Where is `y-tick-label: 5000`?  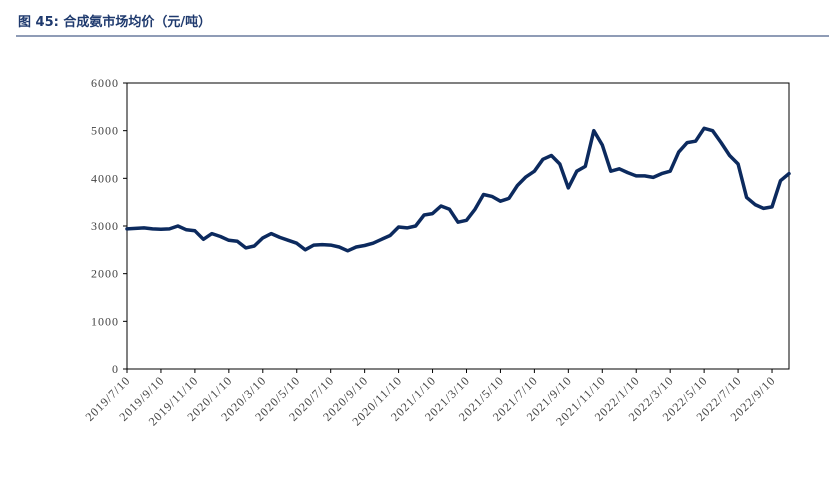 y-tick-label: 5000 is located at coordinates (105, 131).